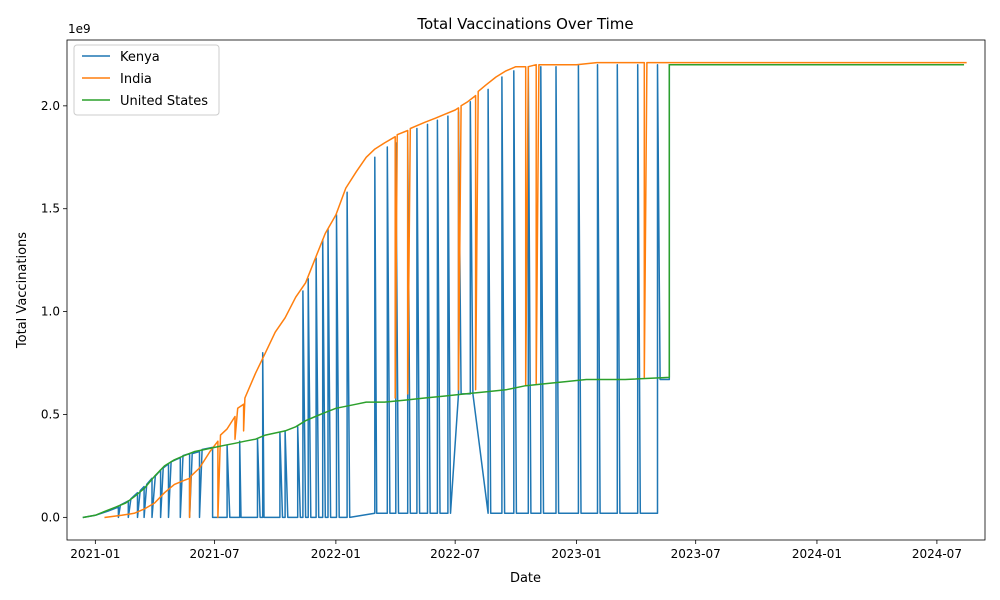 This screenshot has width=1000, height=600. What do you see at coordinates (525, 578) in the screenshot?
I see `x-axis-label: Date` at bounding box center [525, 578].